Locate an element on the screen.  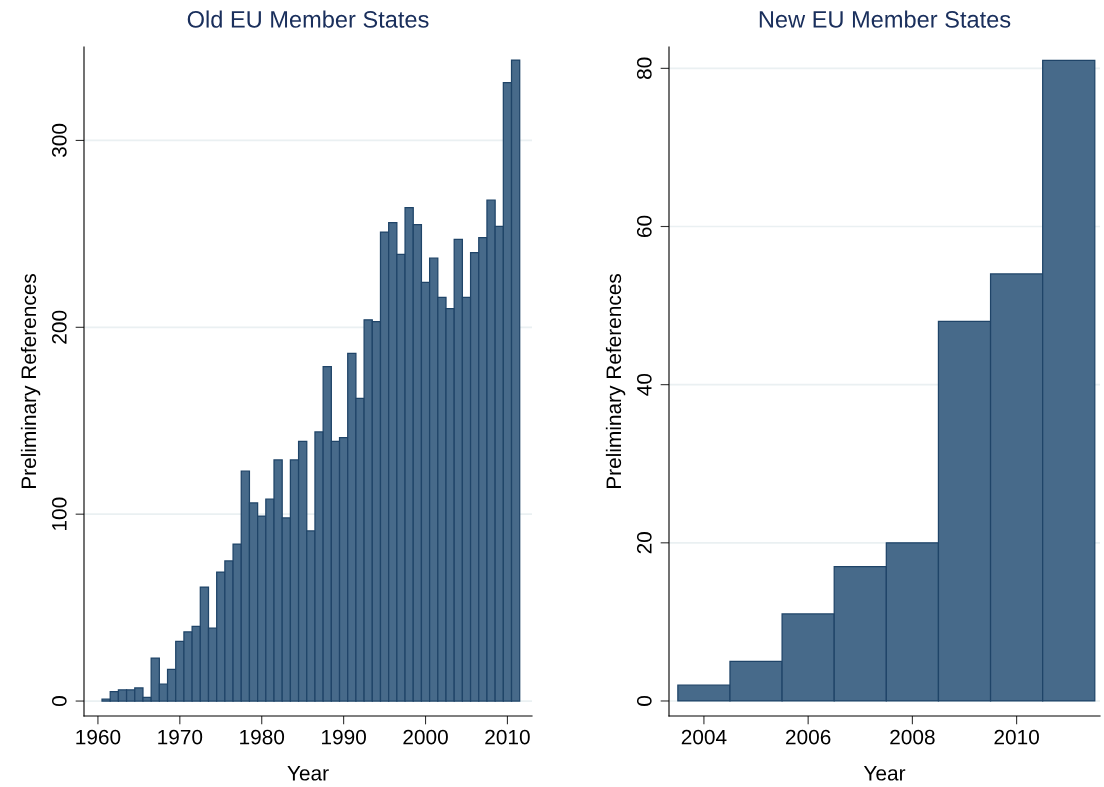
x-tick-label: 2004 is located at coordinates (704, 737).